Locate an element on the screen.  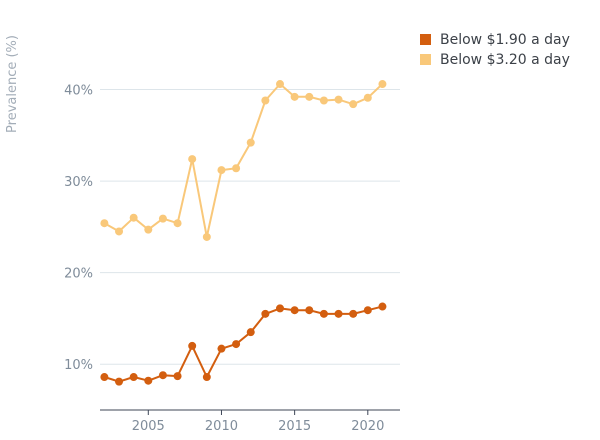
y-axis-title: Prevalence (%) is located at coordinates (12, 84).